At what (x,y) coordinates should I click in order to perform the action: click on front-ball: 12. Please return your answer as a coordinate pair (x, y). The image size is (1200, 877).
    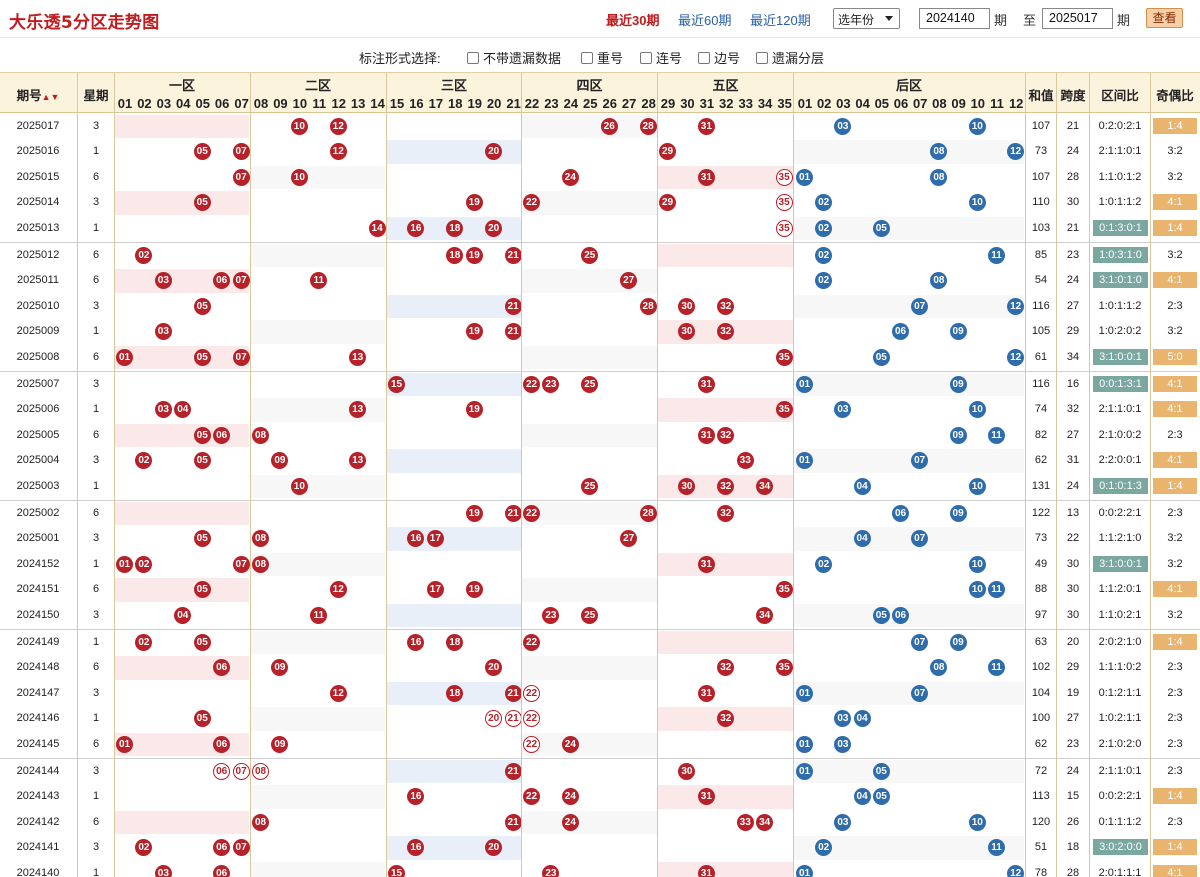
    Looking at the image, I should click on (338, 126).